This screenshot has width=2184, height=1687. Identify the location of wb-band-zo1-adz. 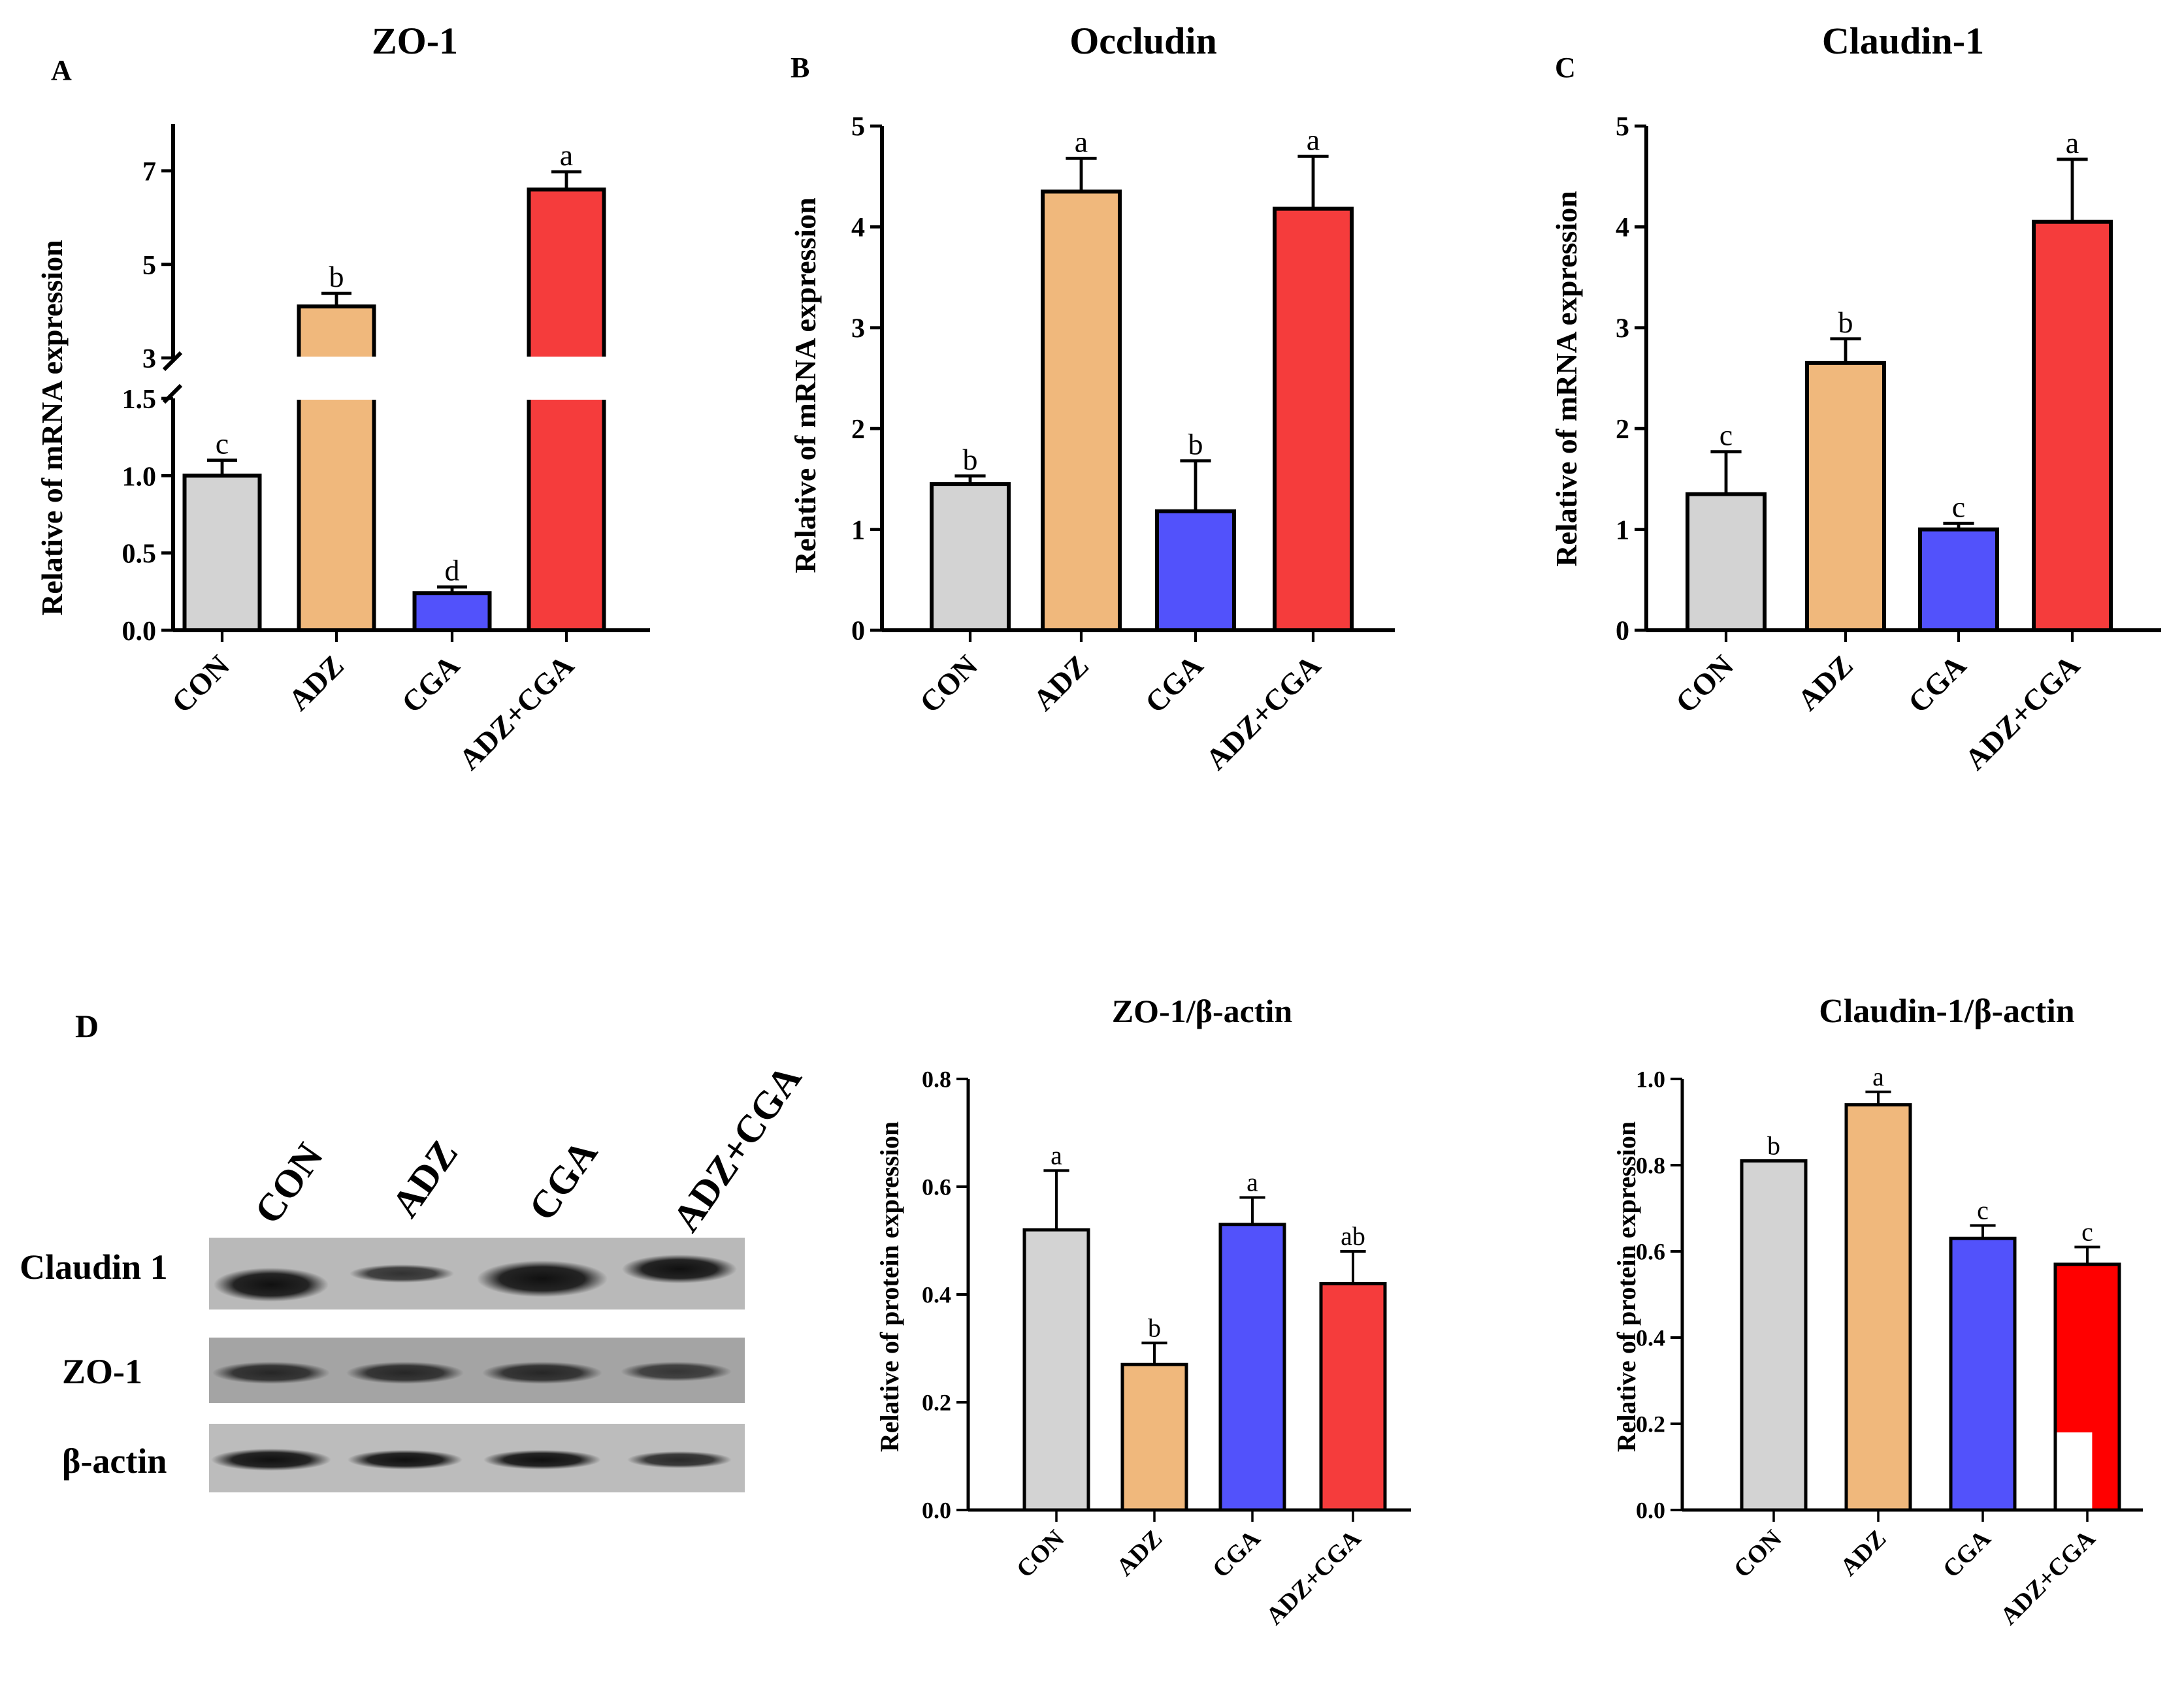
(405, 1373).